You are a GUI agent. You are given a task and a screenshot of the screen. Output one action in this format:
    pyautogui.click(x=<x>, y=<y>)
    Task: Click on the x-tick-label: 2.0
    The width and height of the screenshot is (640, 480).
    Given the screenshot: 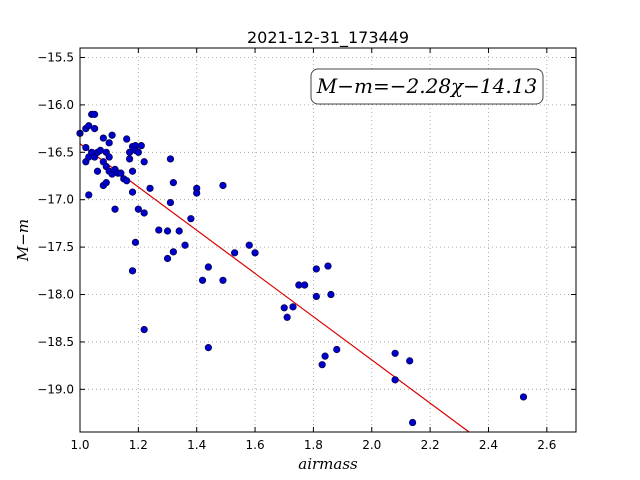 What is the action you would take?
    pyautogui.click(x=371, y=445)
    